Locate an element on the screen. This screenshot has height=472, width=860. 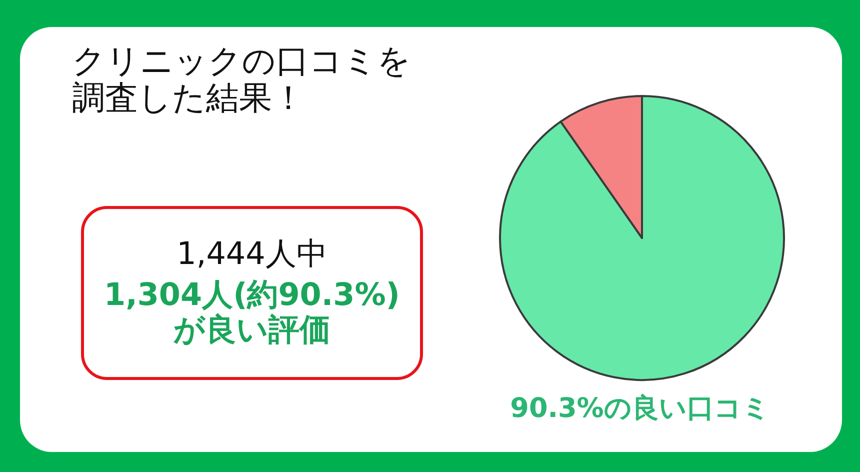
text: 90.3%の良い口コミ is located at coordinates (640, 409).